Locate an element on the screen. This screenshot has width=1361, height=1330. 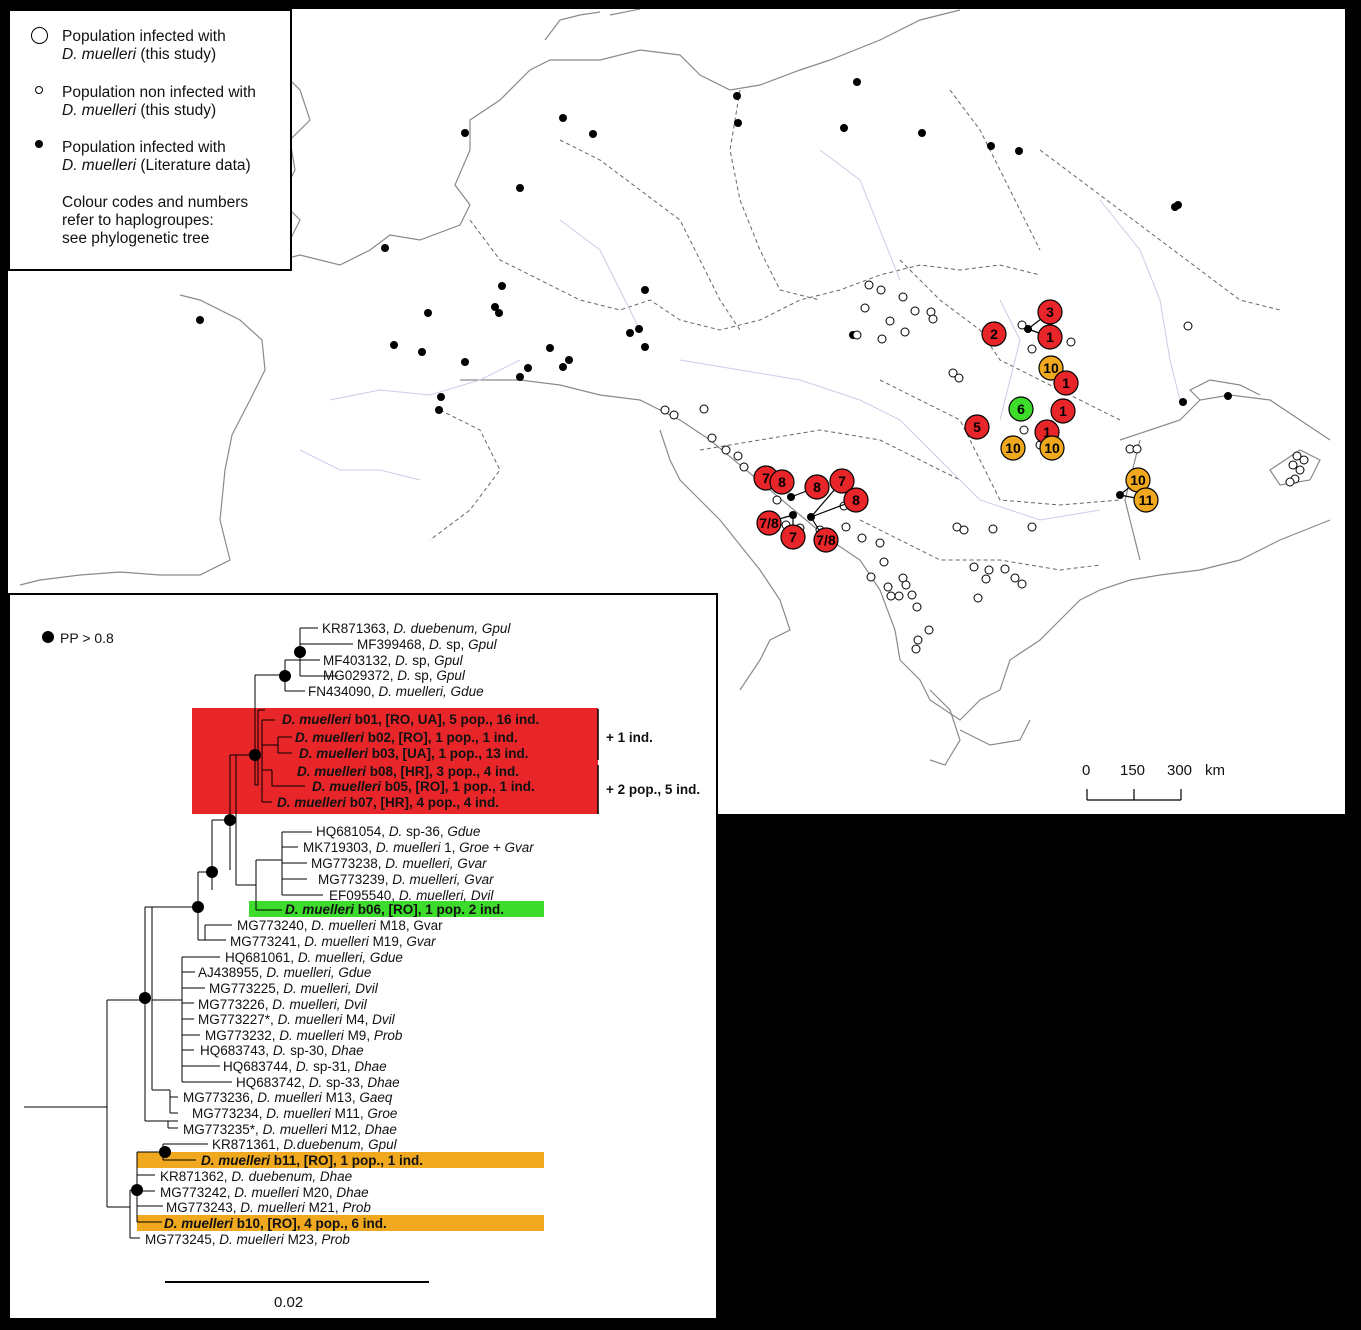
tree-tip-label: KR871361, D.duebenum, Gpul is located at coordinates (304, 1144).